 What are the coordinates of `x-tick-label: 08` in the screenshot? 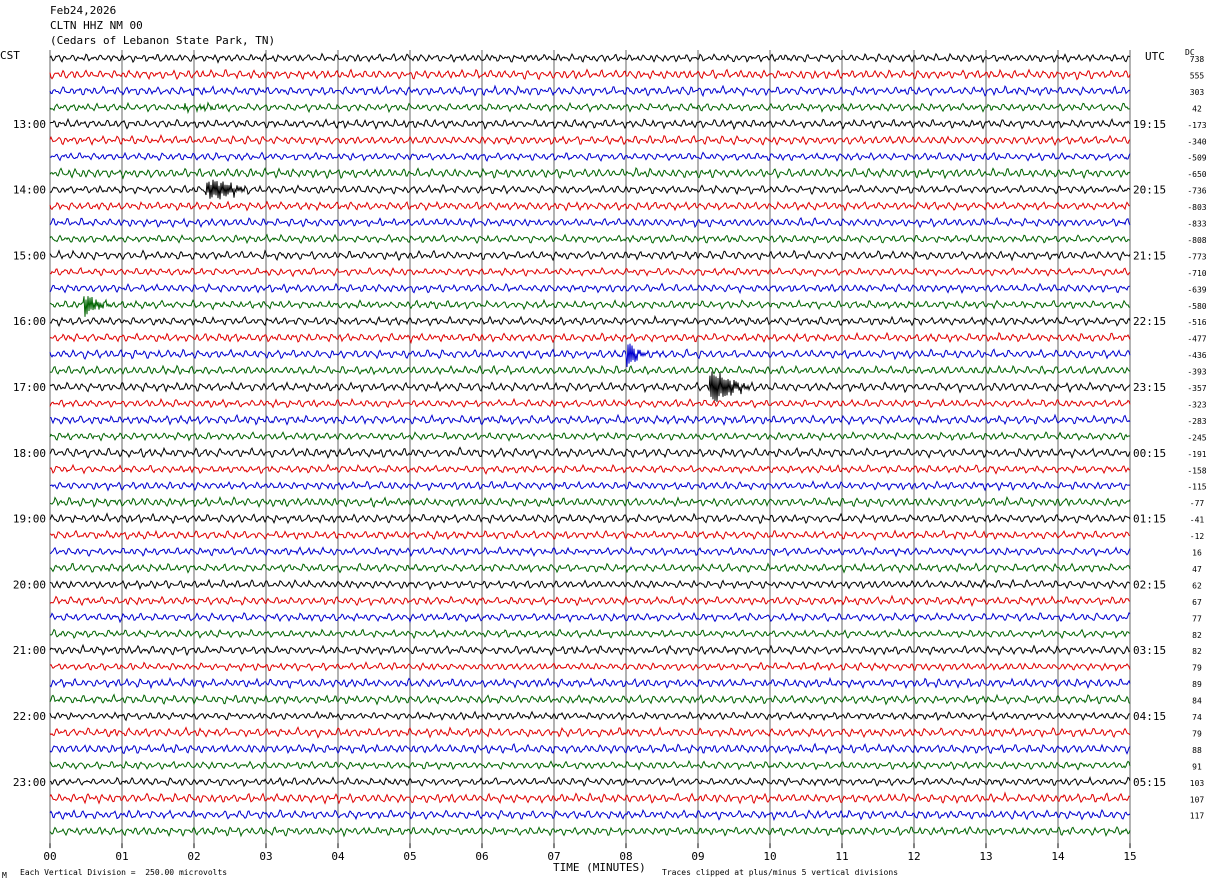 It's located at (625, 856).